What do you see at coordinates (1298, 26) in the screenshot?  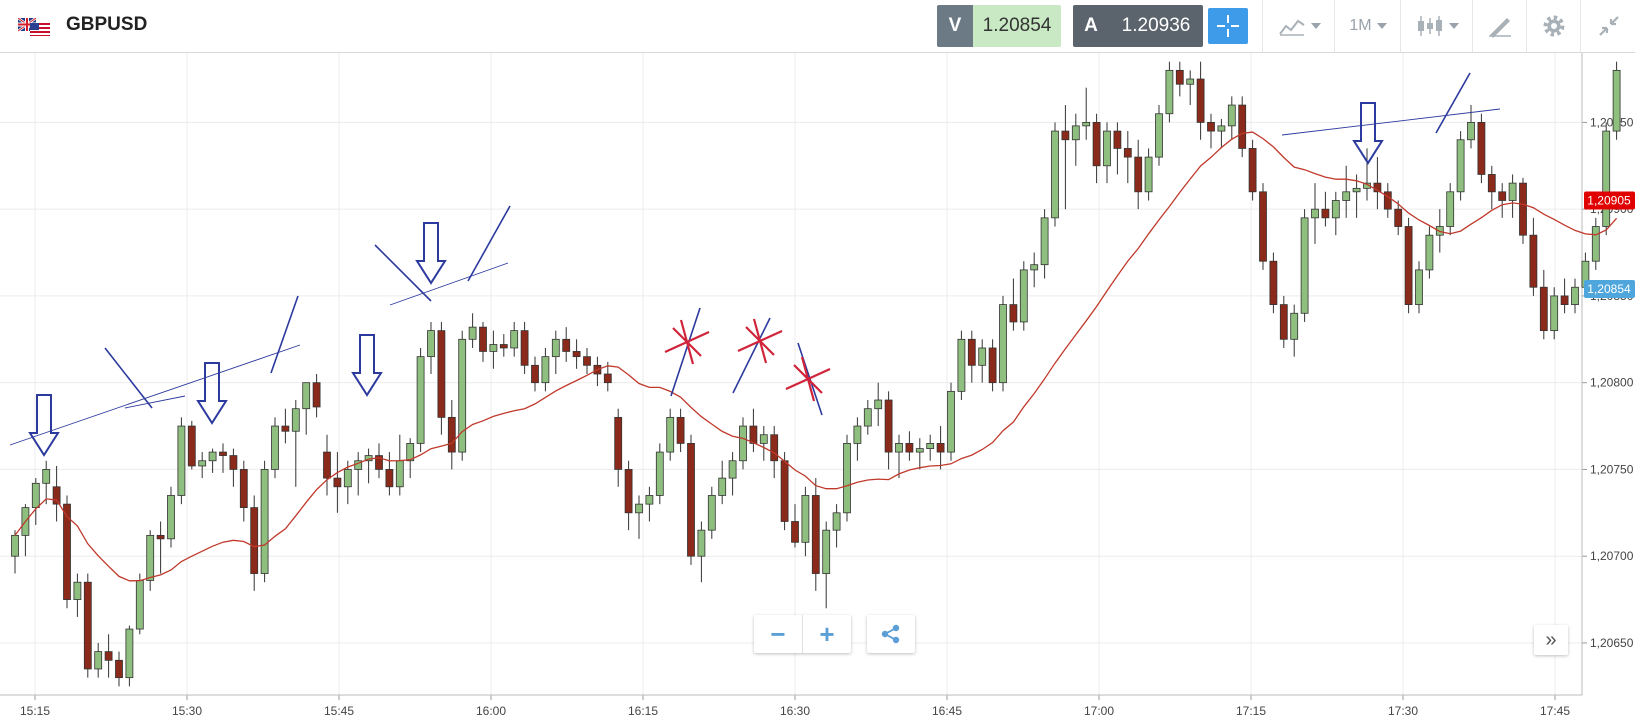 I see `chart-type-button` at bounding box center [1298, 26].